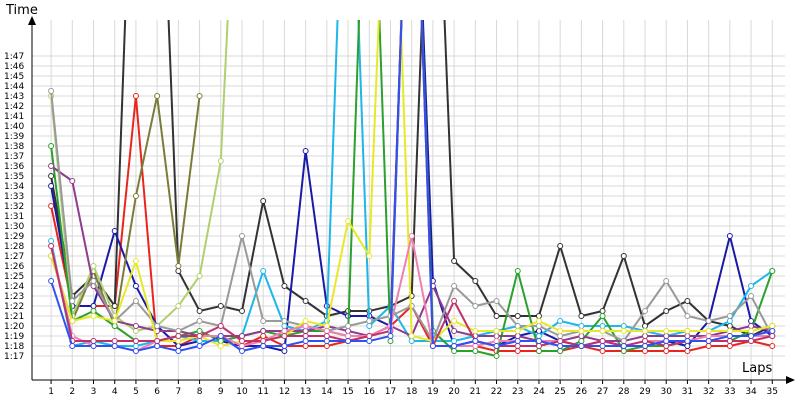 The width and height of the screenshot is (800, 400). I want to click on x-tick-label: 2, so click(72, 392).